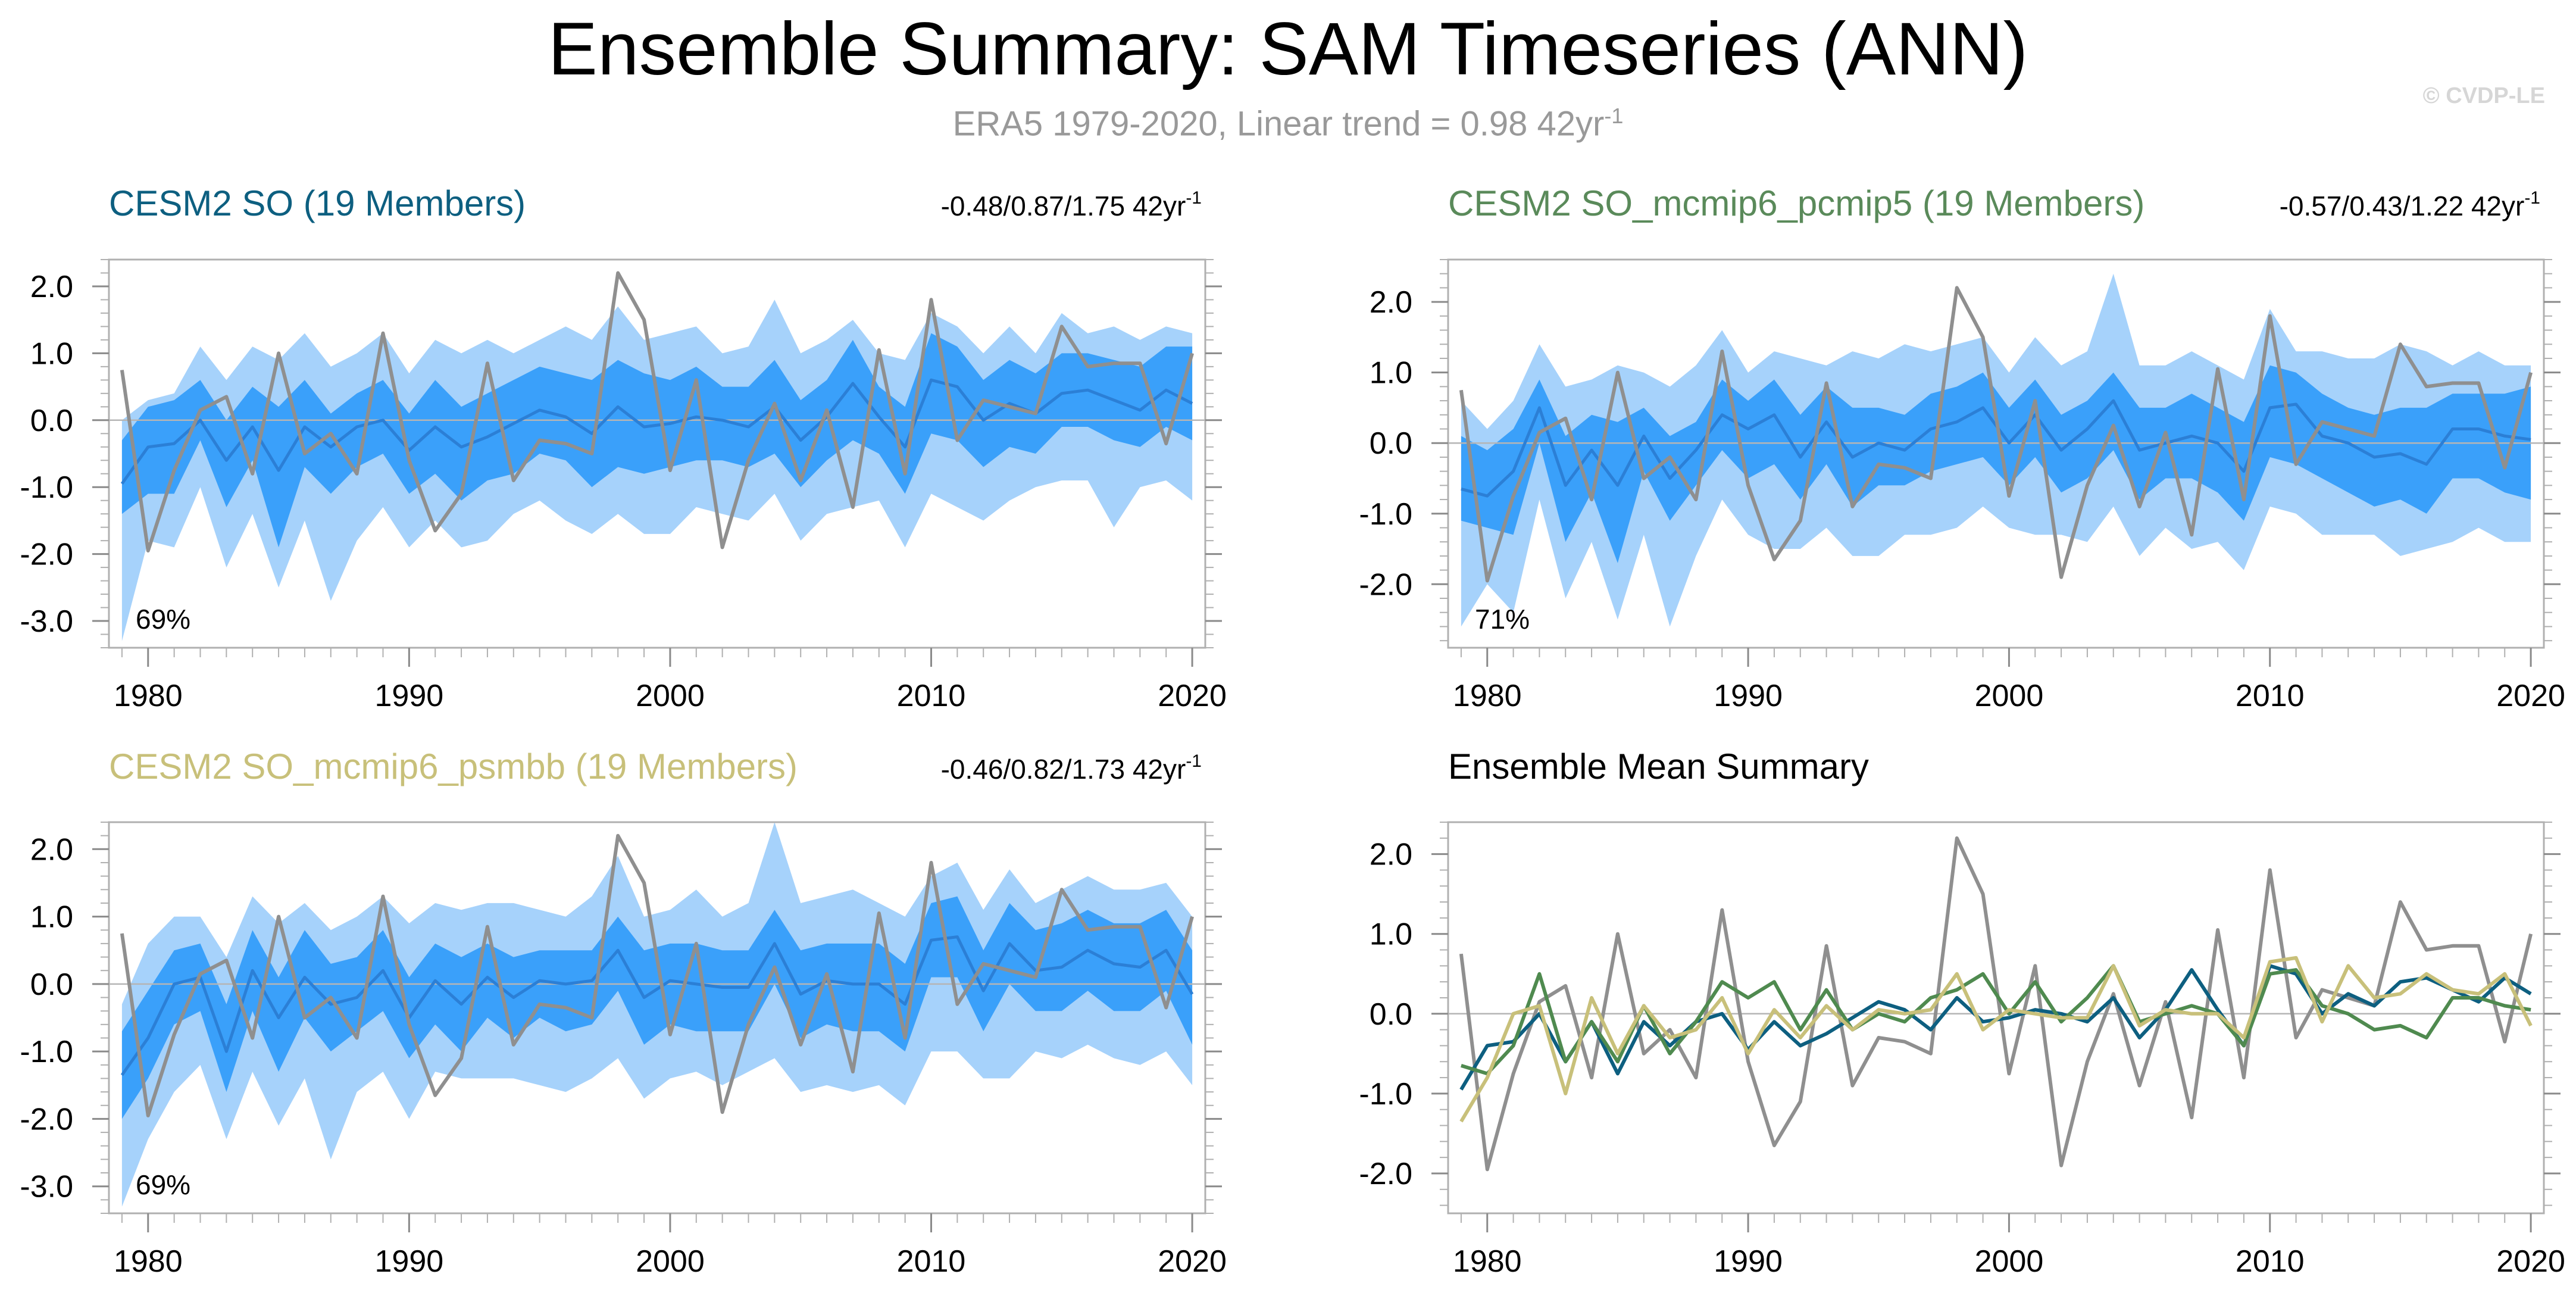 The width and height of the screenshot is (2576, 1305). I want to click on subtitle-text: ERA5 1979-2020, Linear trend = 0.98 42yr, so click(1278, 123).